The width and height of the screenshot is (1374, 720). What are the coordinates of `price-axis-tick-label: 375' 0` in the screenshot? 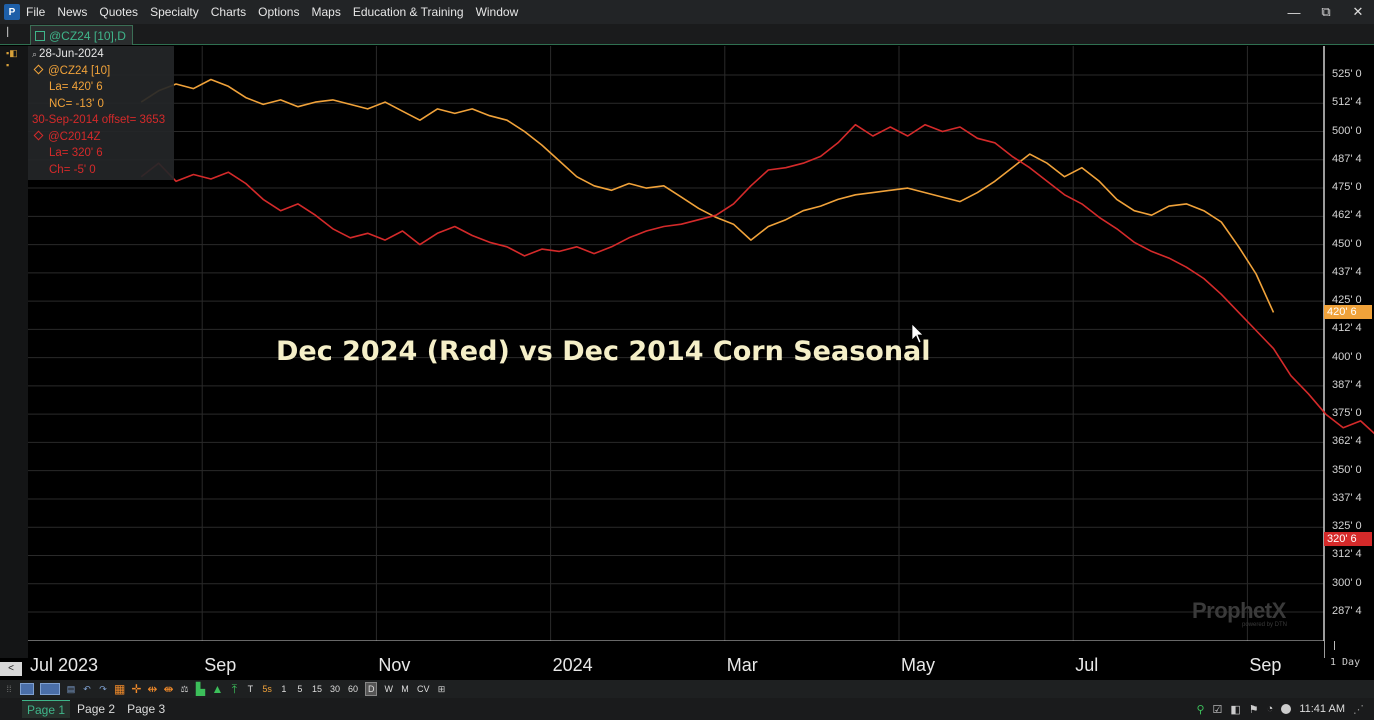 It's located at (1347, 413).